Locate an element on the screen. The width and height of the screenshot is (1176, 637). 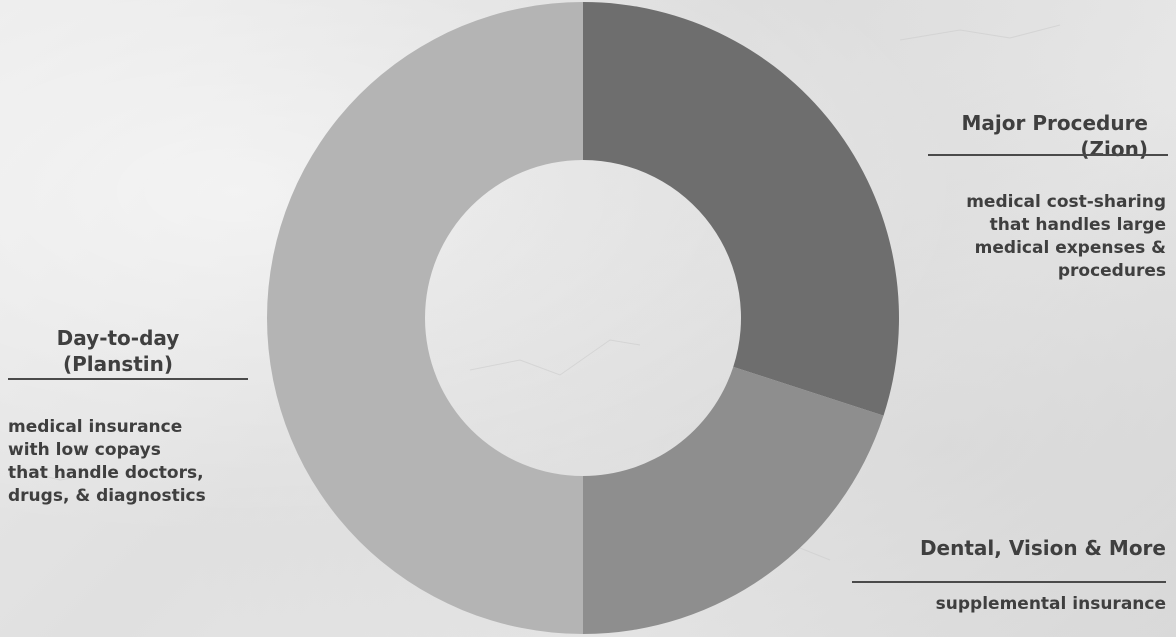
dental-vision-title: Dental, Vision & More is located at coordinates (1042, 548).